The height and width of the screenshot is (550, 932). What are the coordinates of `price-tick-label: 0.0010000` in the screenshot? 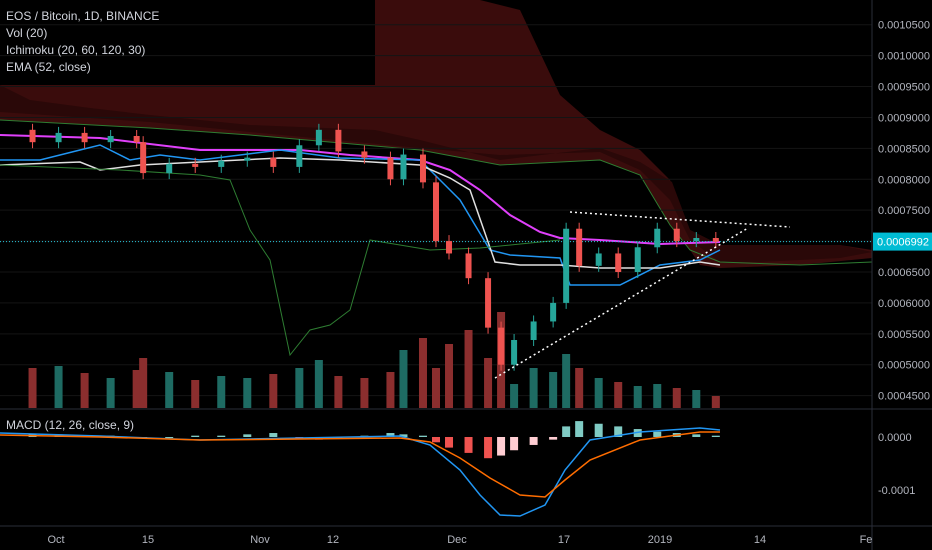 It's located at (904, 57).